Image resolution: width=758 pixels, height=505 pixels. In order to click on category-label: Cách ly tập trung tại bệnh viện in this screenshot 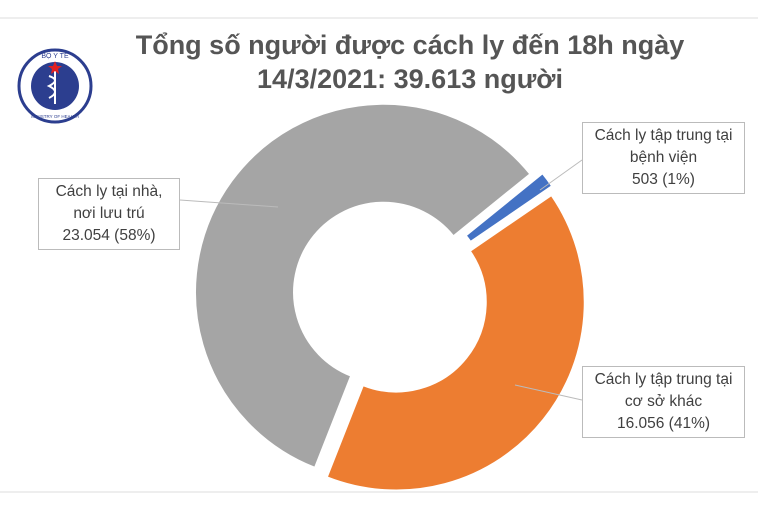, I will do `click(663, 146)`.